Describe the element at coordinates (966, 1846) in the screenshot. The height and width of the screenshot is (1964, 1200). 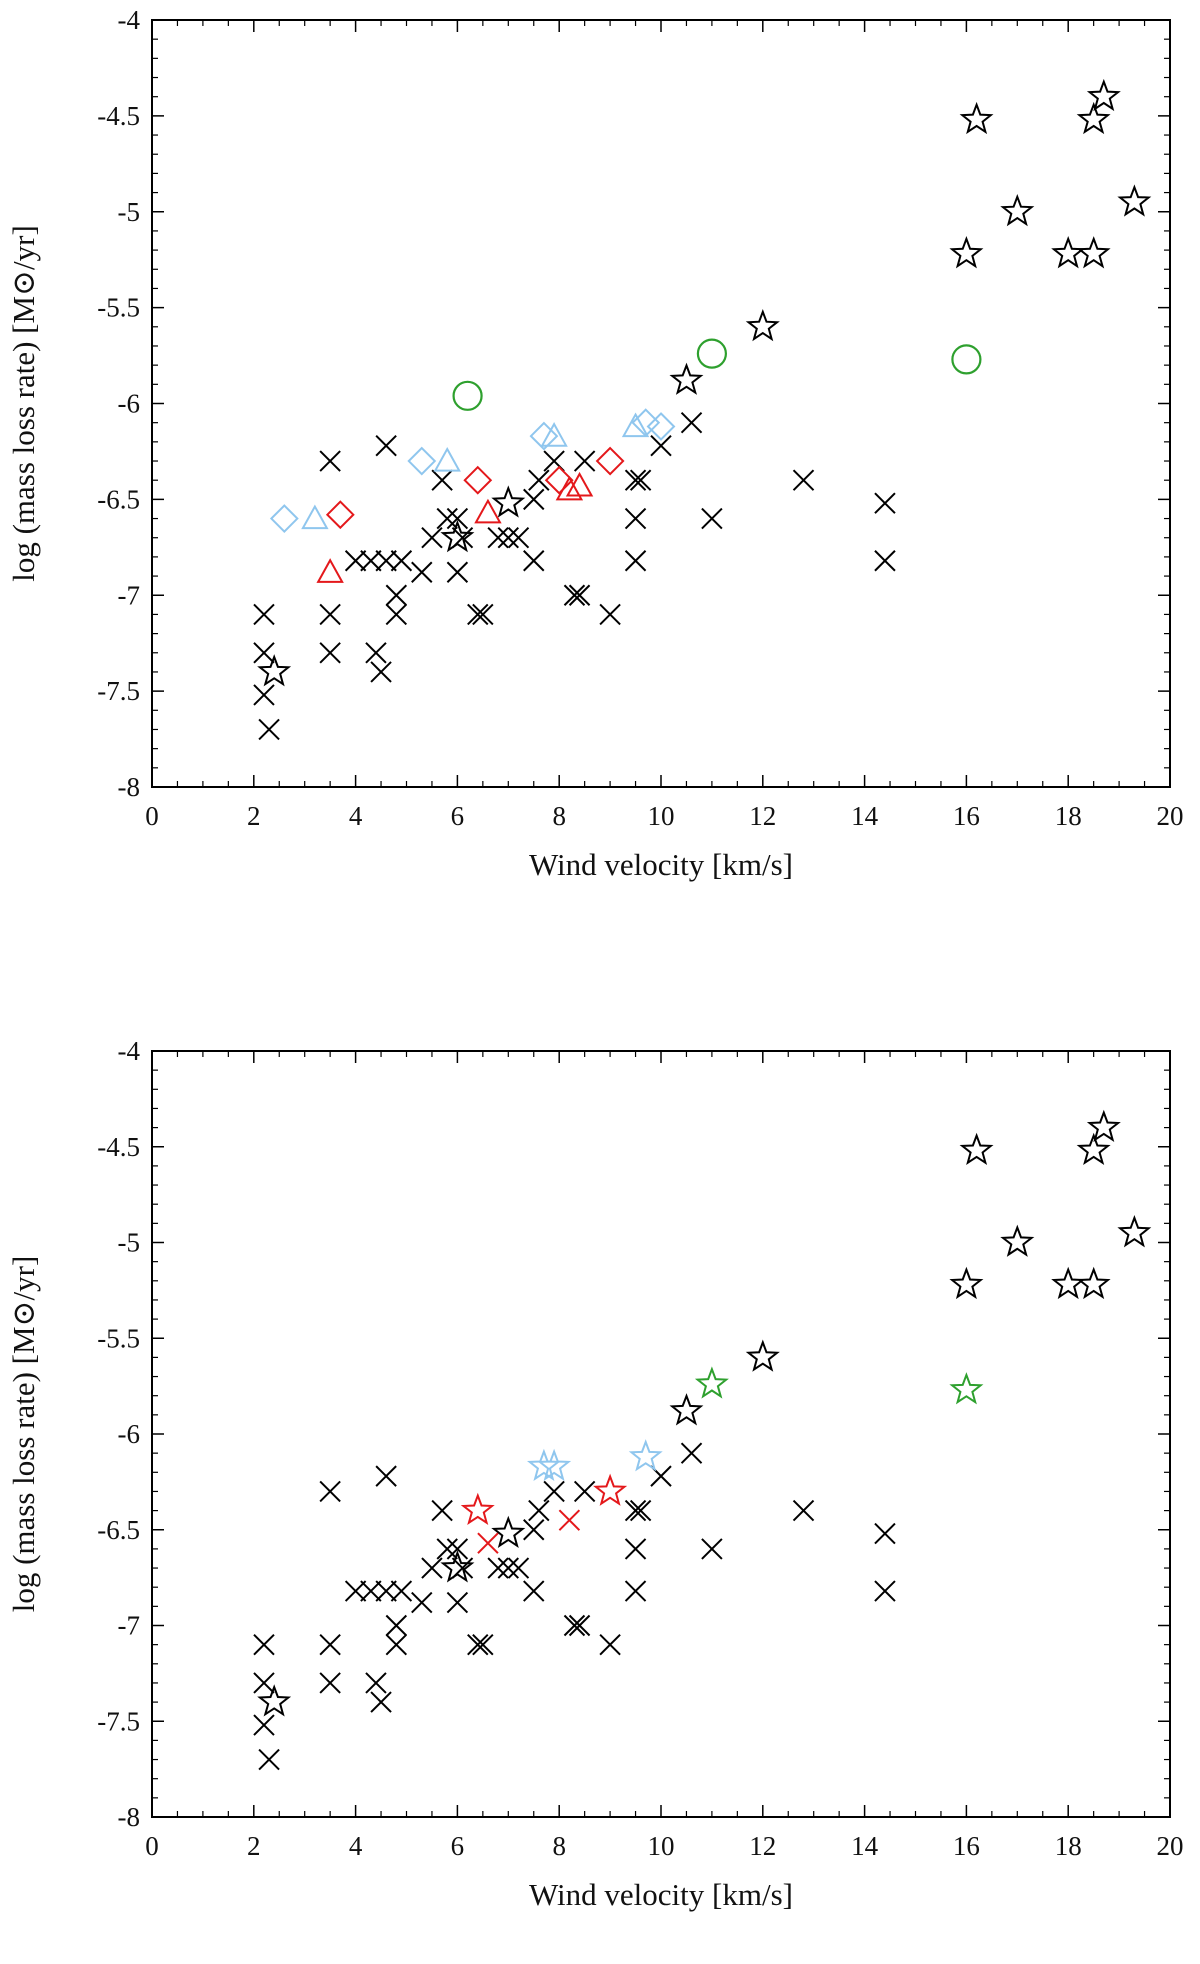
I see `x-tick-label: 16` at that location.